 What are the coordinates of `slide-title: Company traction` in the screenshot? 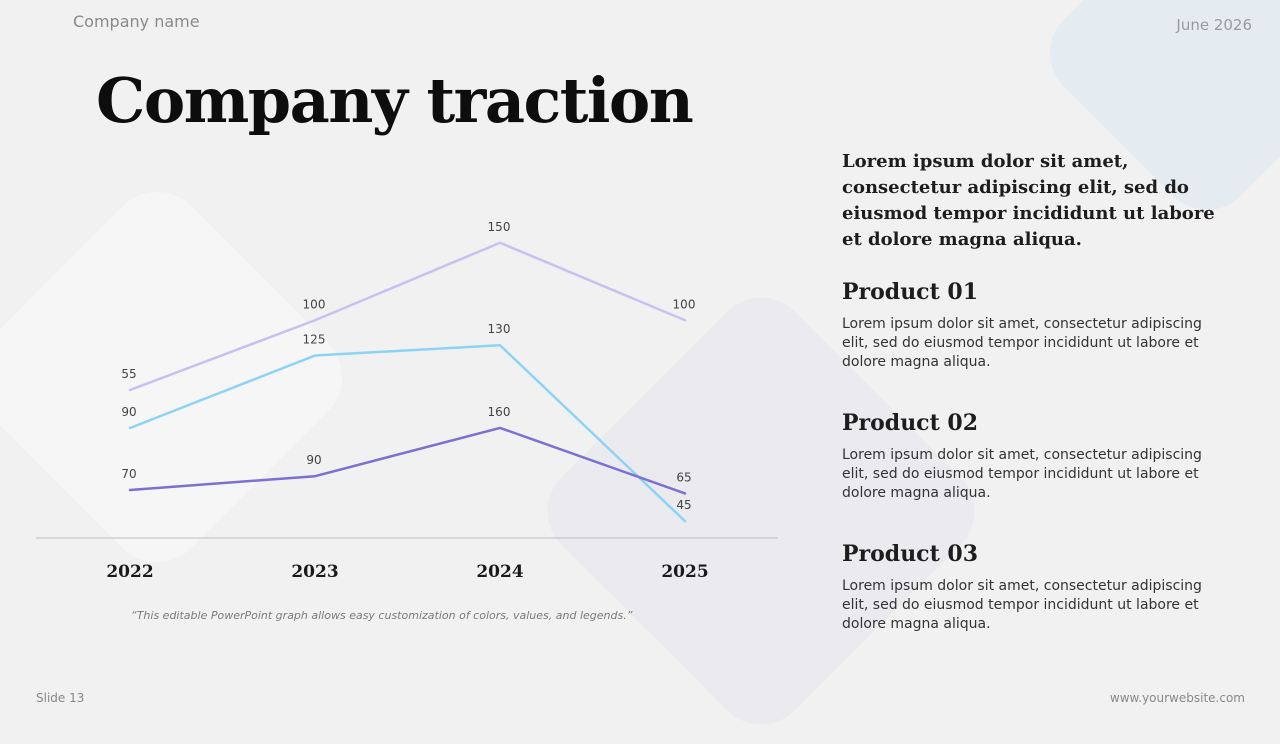 It's located at (395, 100).